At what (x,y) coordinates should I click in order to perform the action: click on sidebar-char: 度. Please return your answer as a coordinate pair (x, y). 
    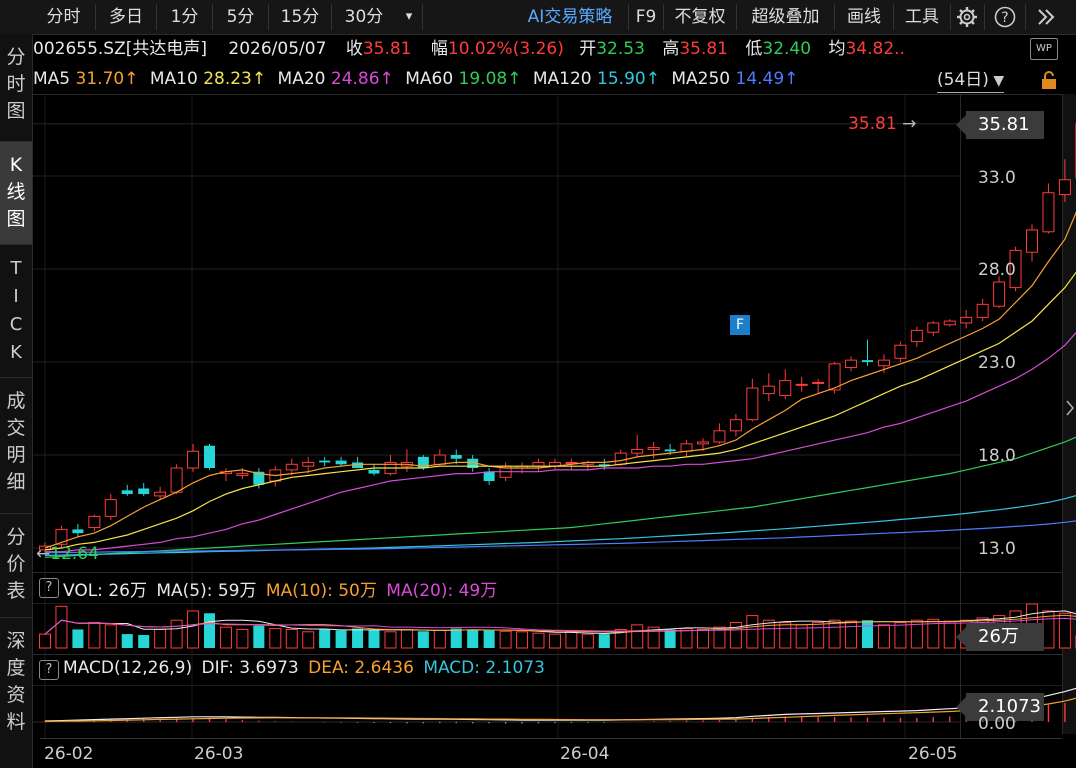
    Looking at the image, I should click on (16, 668).